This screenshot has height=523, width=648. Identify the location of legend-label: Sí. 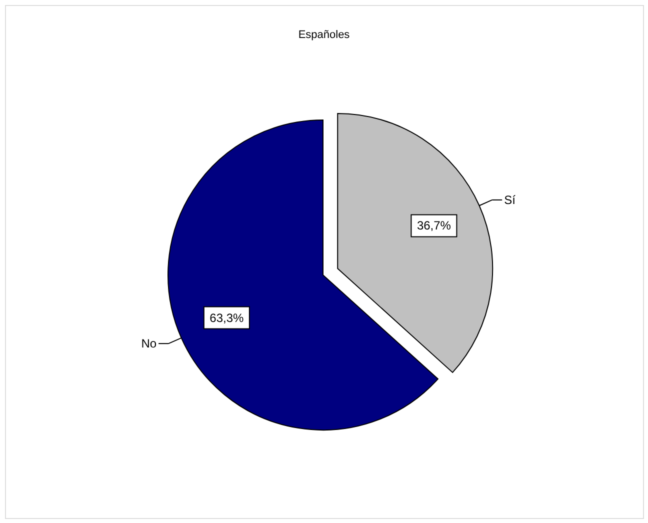
(510, 199).